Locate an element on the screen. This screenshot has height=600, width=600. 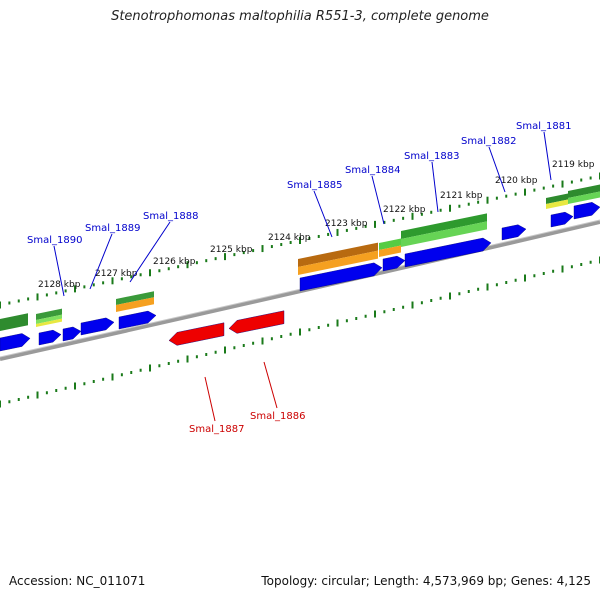
gene-label: Smal_1889 is located at coordinates (112, 228).